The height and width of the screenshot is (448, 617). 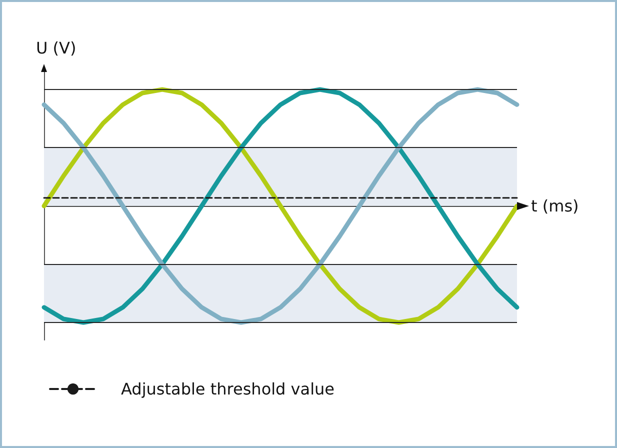 What do you see at coordinates (555, 206) in the screenshot?
I see `x-axis-title: t (ms)` at bounding box center [555, 206].